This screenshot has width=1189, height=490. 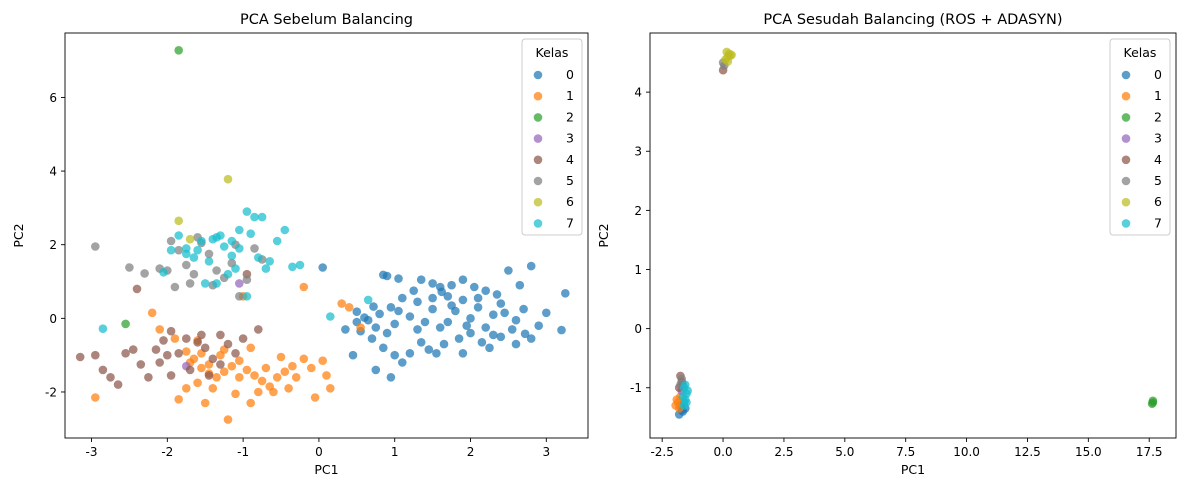 I want to click on x-tick-label: 0, so click(x=319, y=452).